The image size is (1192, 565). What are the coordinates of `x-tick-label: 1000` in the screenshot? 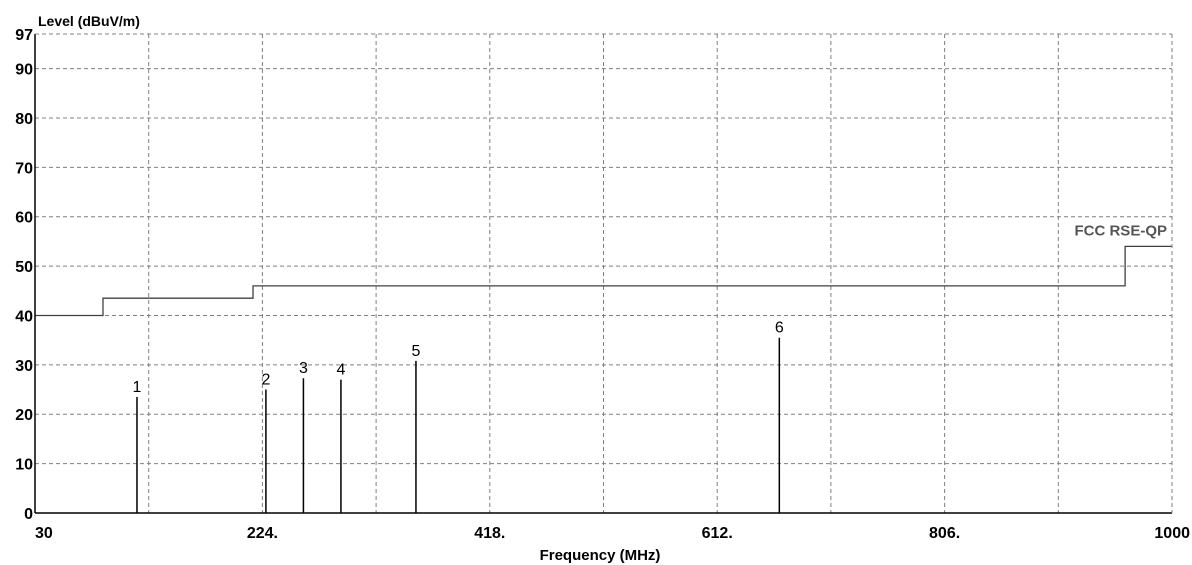 It's located at (1172, 533).